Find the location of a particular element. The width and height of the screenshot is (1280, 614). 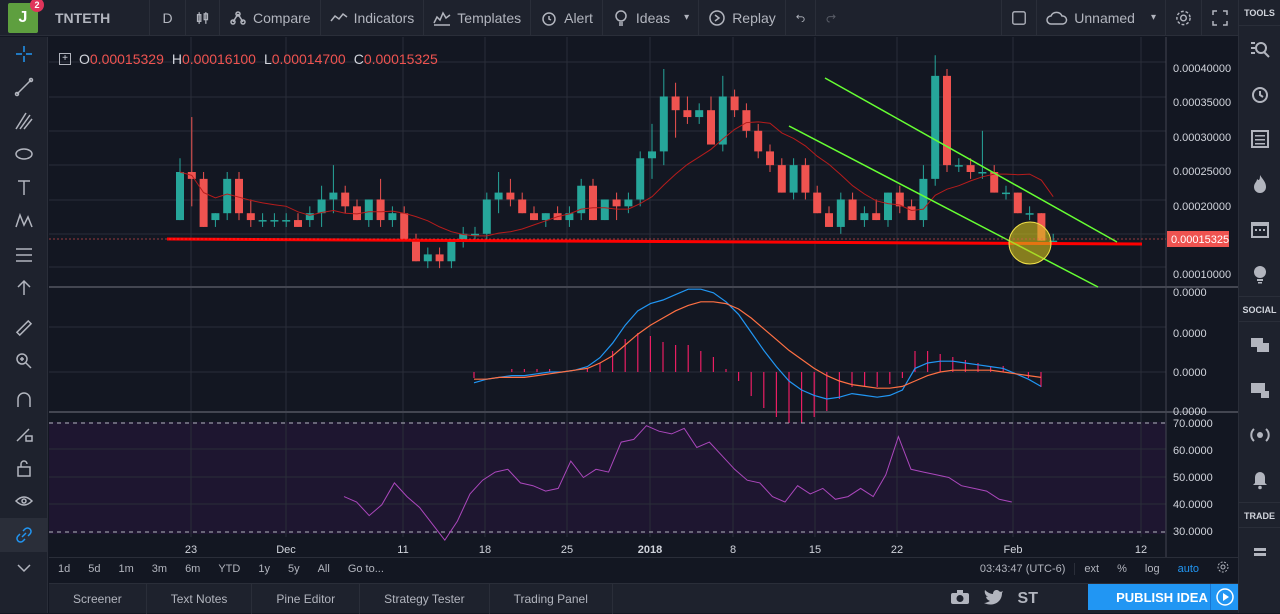

data-window-button is located at coordinates (1259, 138).